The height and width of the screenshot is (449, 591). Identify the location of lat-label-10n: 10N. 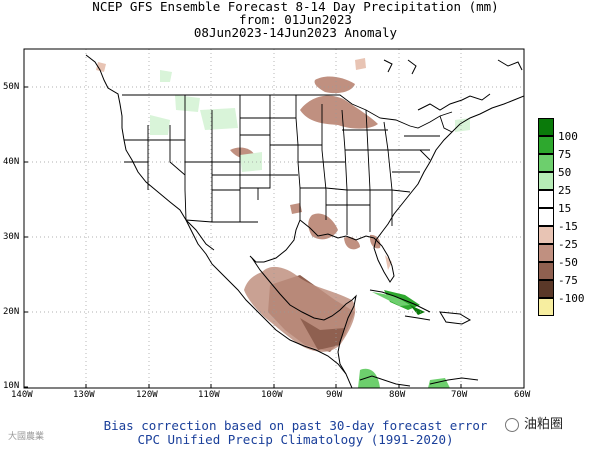
(11, 386).